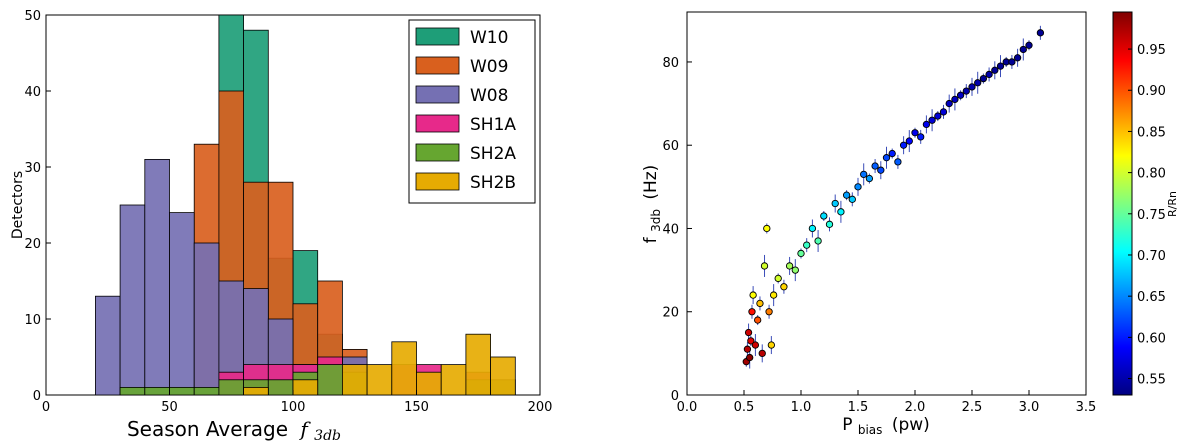 This screenshot has width=1182, height=442. I want to click on hist-x-tick-label: 100, so click(293, 407).